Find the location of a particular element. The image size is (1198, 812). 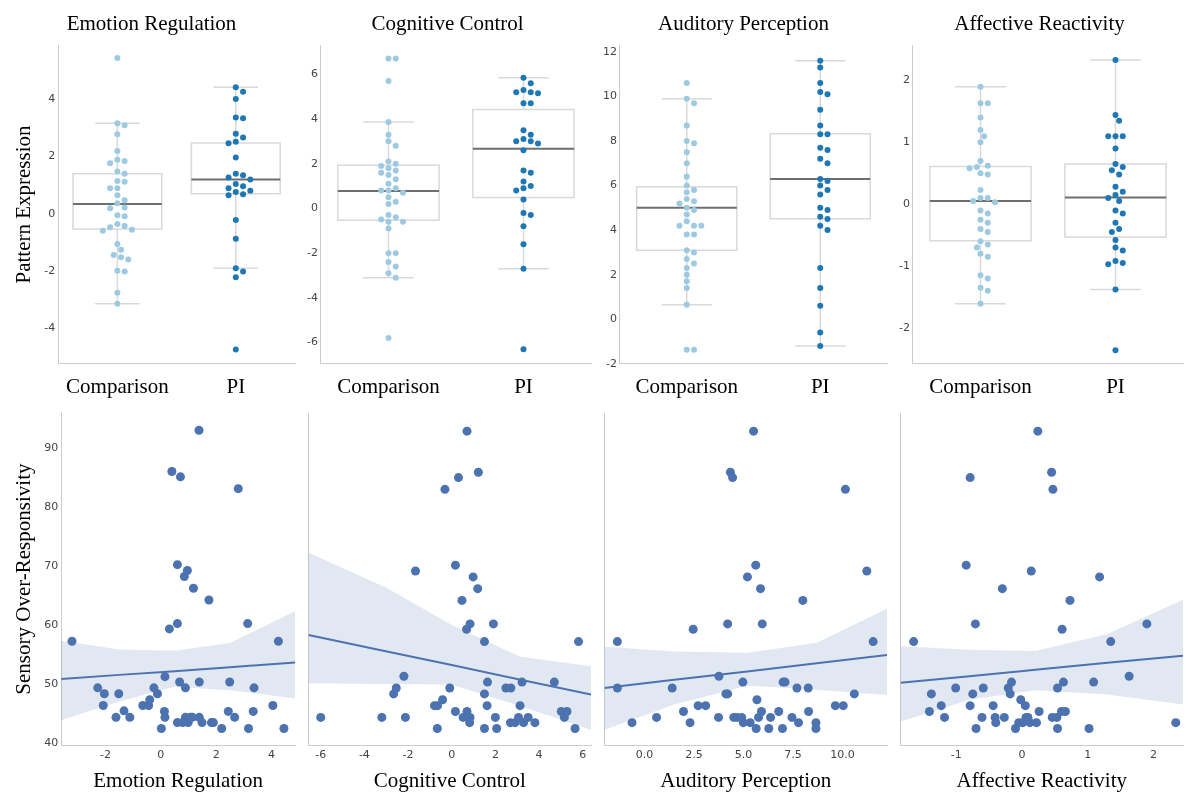

x-tick-label: 0 is located at coordinates (1022, 755).